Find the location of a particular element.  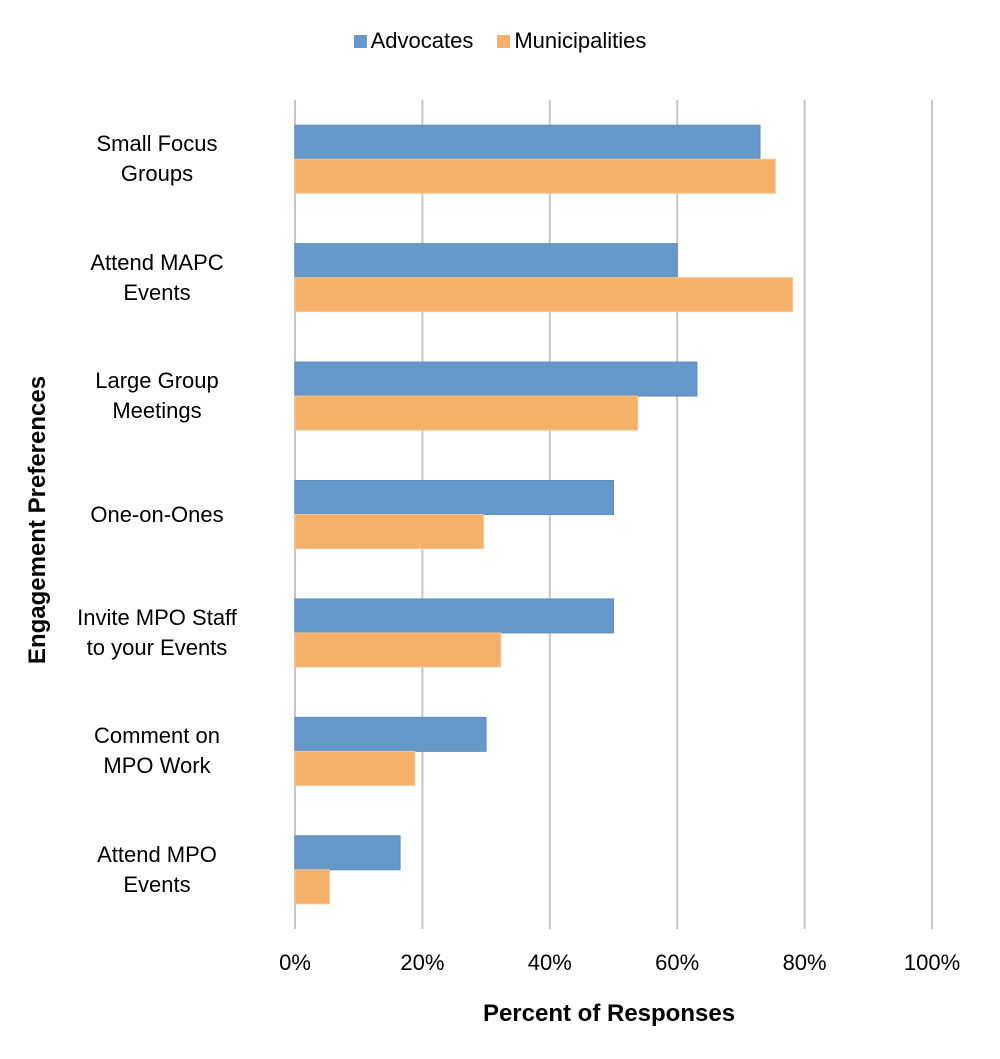

legend-swatch-municipalities is located at coordinates (504, 41).